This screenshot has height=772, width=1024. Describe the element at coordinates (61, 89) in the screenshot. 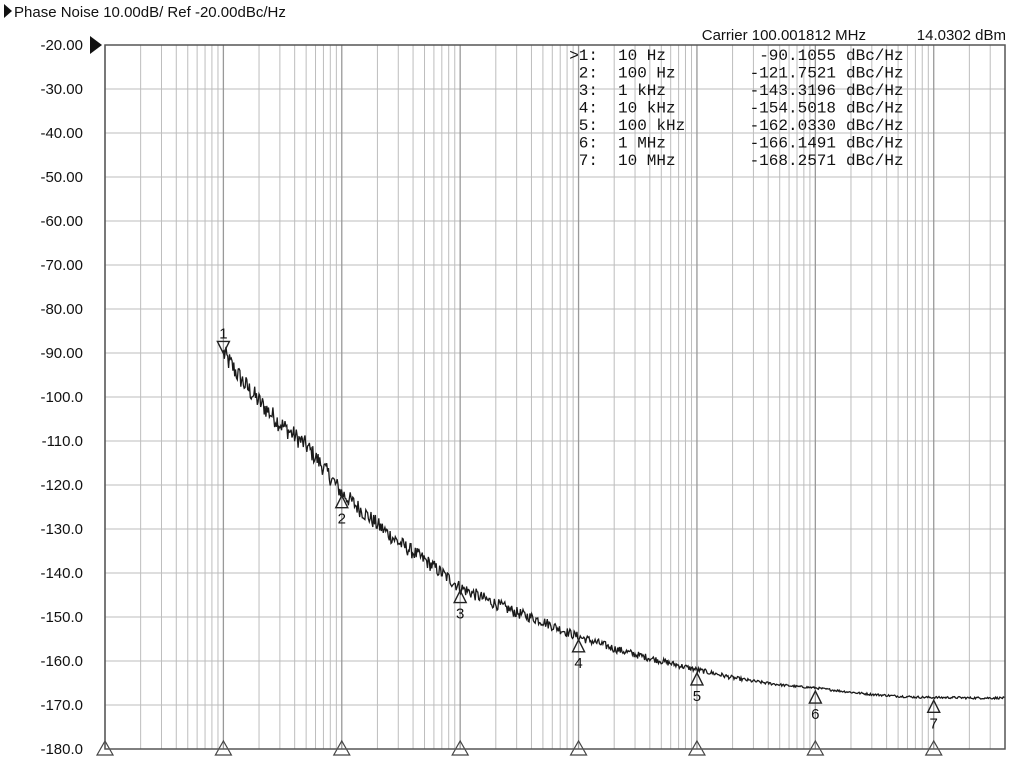

I see `y-tick-label: -30.00` at that location.